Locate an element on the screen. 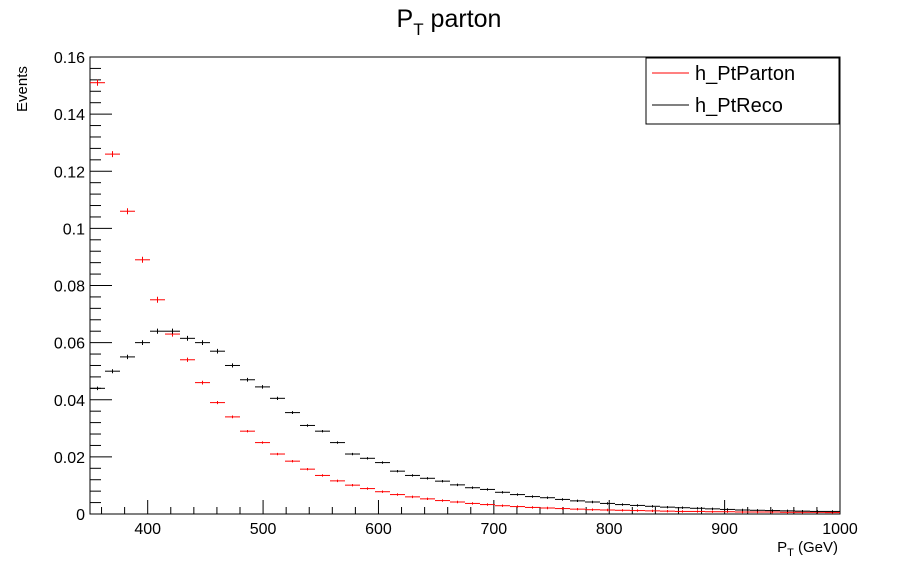  legend-label-parton: h_PtParton is located at coordinates (745, 74).